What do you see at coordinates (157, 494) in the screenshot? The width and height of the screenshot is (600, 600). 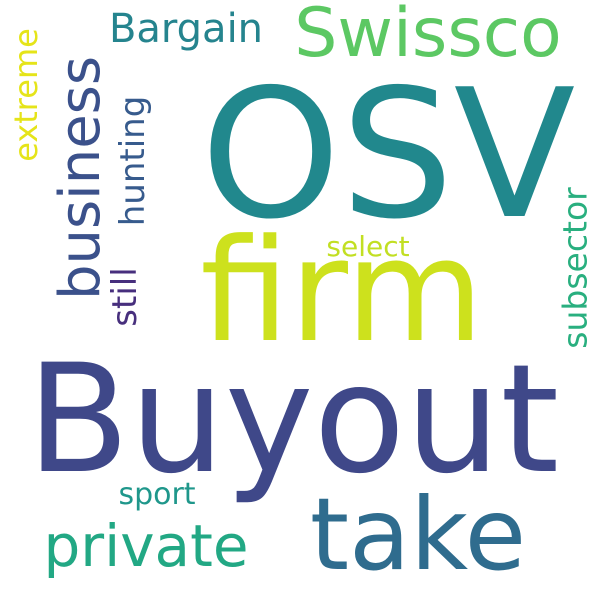 I see `word-sport: sport` at bounding box center [157, 494].